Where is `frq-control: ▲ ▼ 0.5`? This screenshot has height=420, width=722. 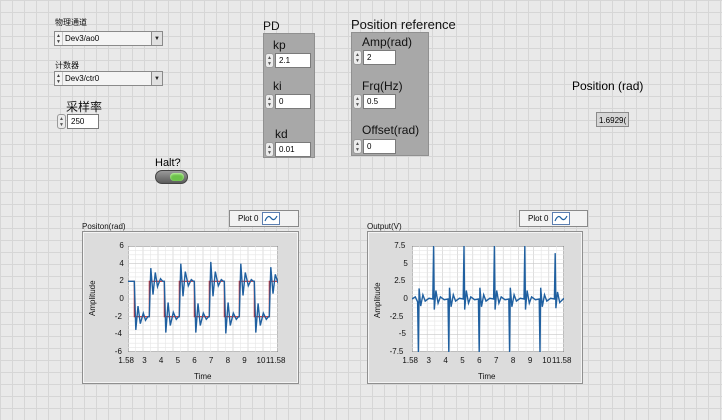
frq-control: ▲ ▼ 0.5 is located at coordinates (374, 101).